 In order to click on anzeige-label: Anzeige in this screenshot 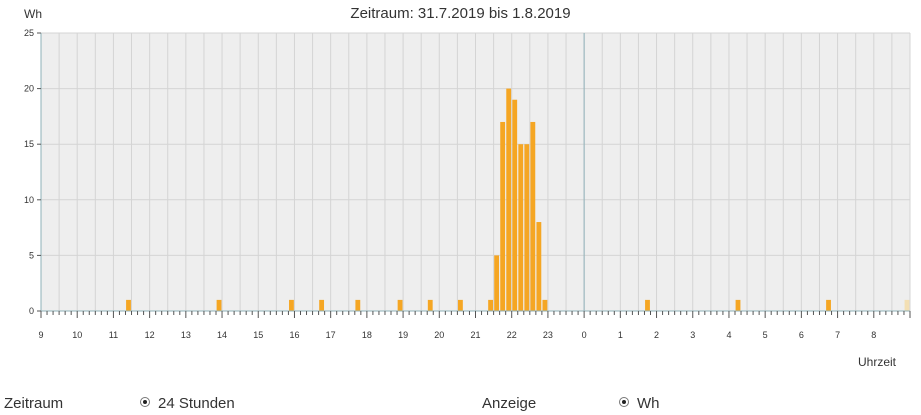, I will do `click(509, 403)`.